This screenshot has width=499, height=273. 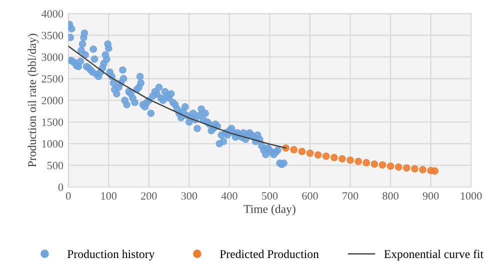 What do you see at coordinates (310, 196) in the screenshot?
I see `x-tick-label: 600` at bounding box center [310, 196].